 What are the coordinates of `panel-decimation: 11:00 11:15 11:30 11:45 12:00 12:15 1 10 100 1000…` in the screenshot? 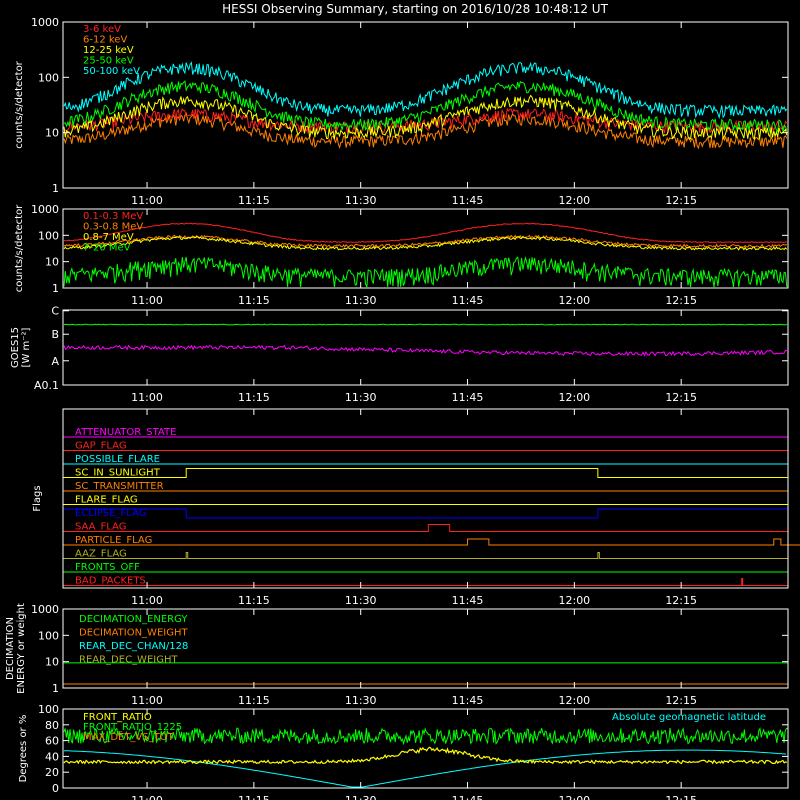 It's located at (397, 655).